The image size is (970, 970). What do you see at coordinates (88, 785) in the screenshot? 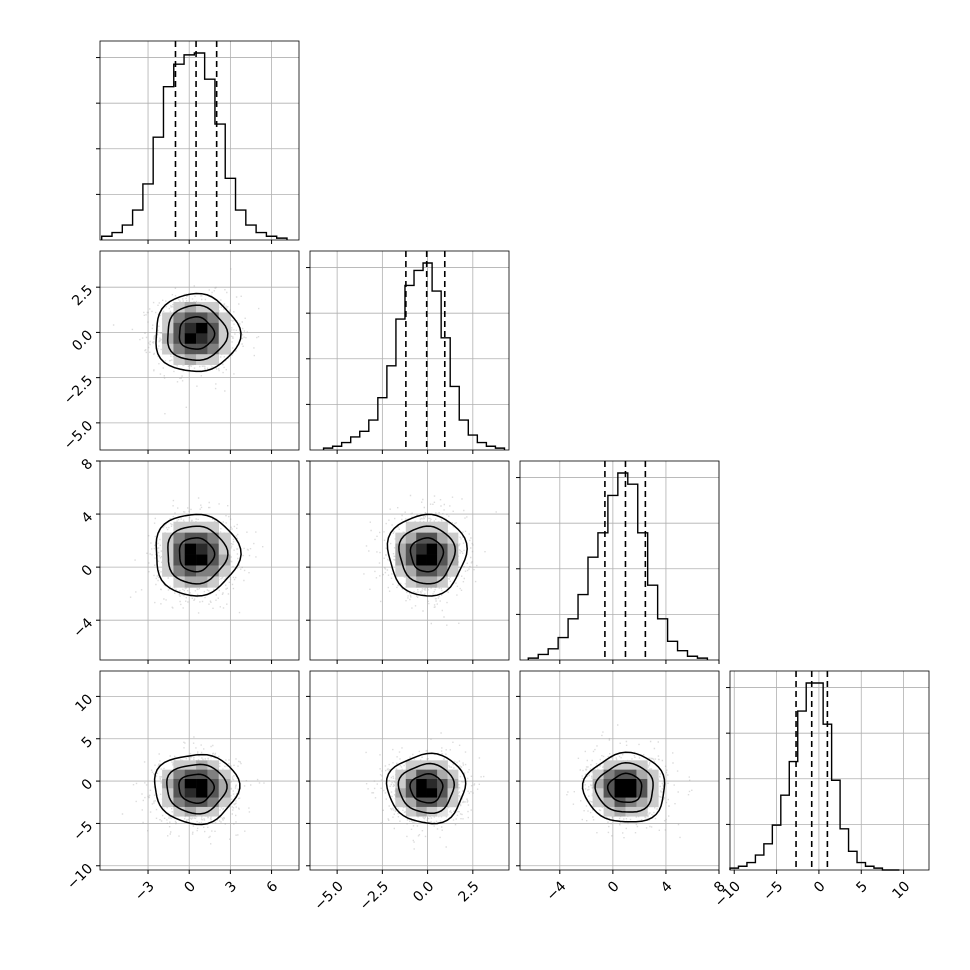
I see `y-tick-label: 0` at bounding box center [88, 785].